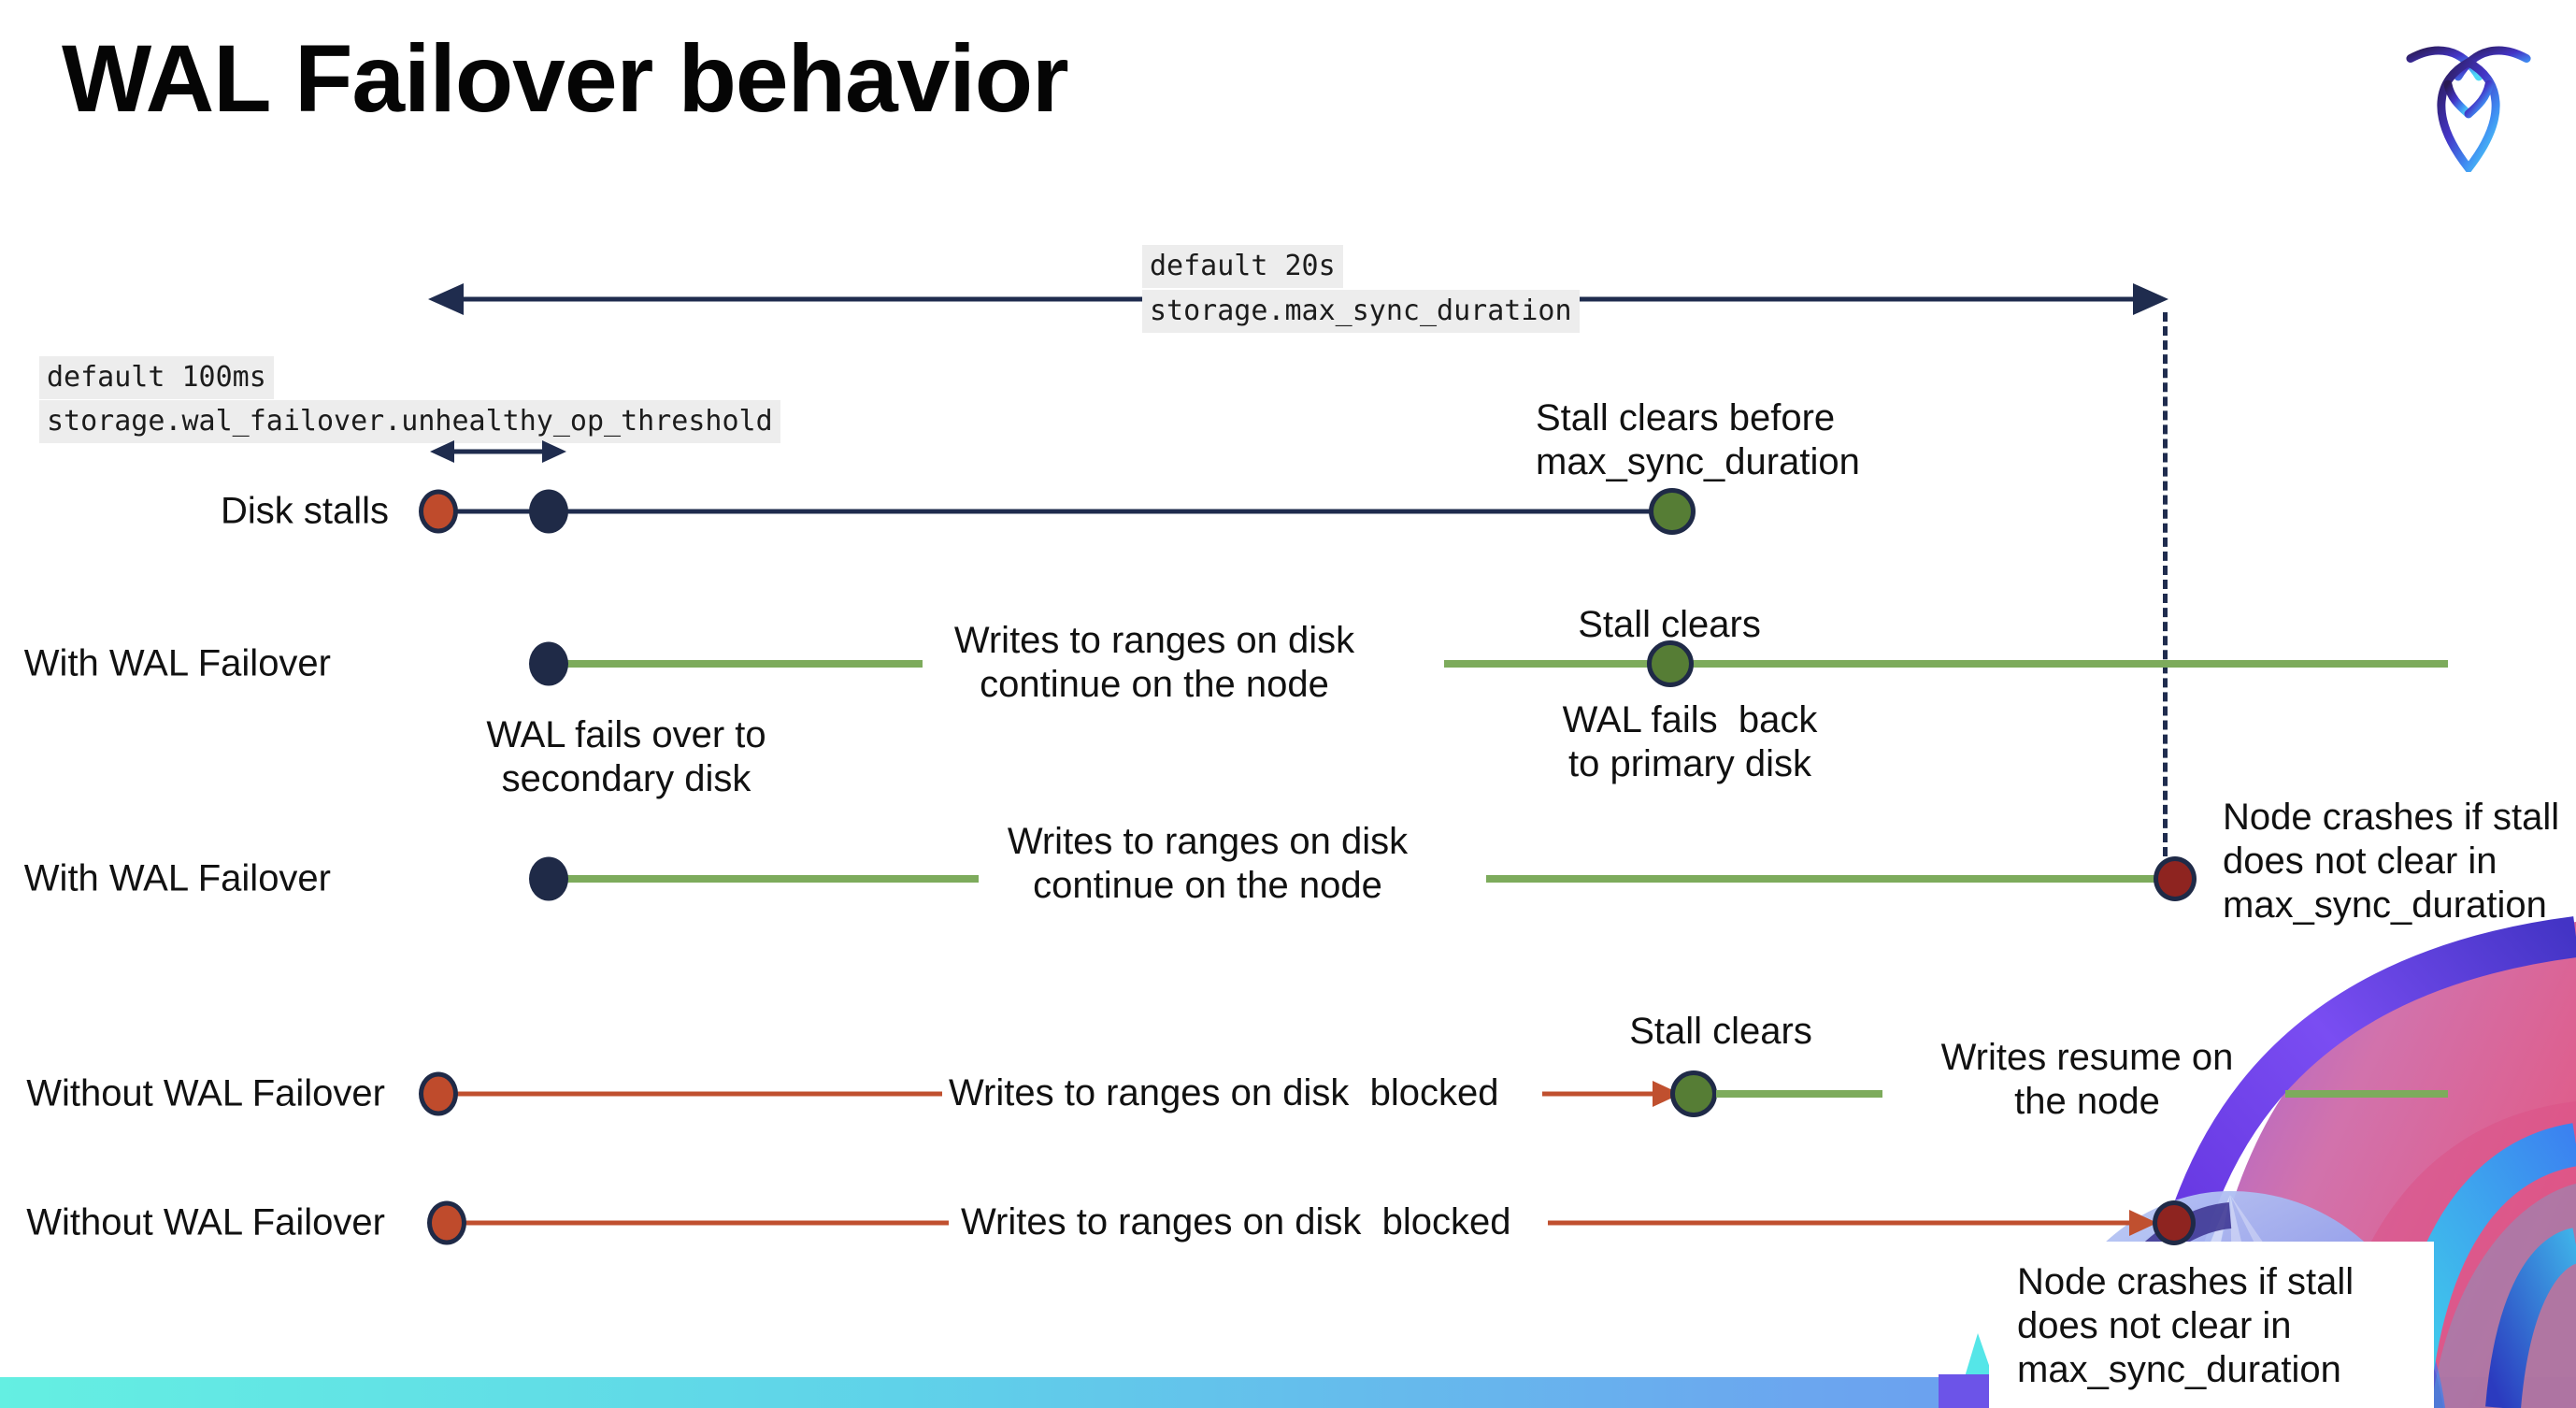  I want to click on wal-fails-over-note: WAL fails over to secondary disk, so click(626, 756).